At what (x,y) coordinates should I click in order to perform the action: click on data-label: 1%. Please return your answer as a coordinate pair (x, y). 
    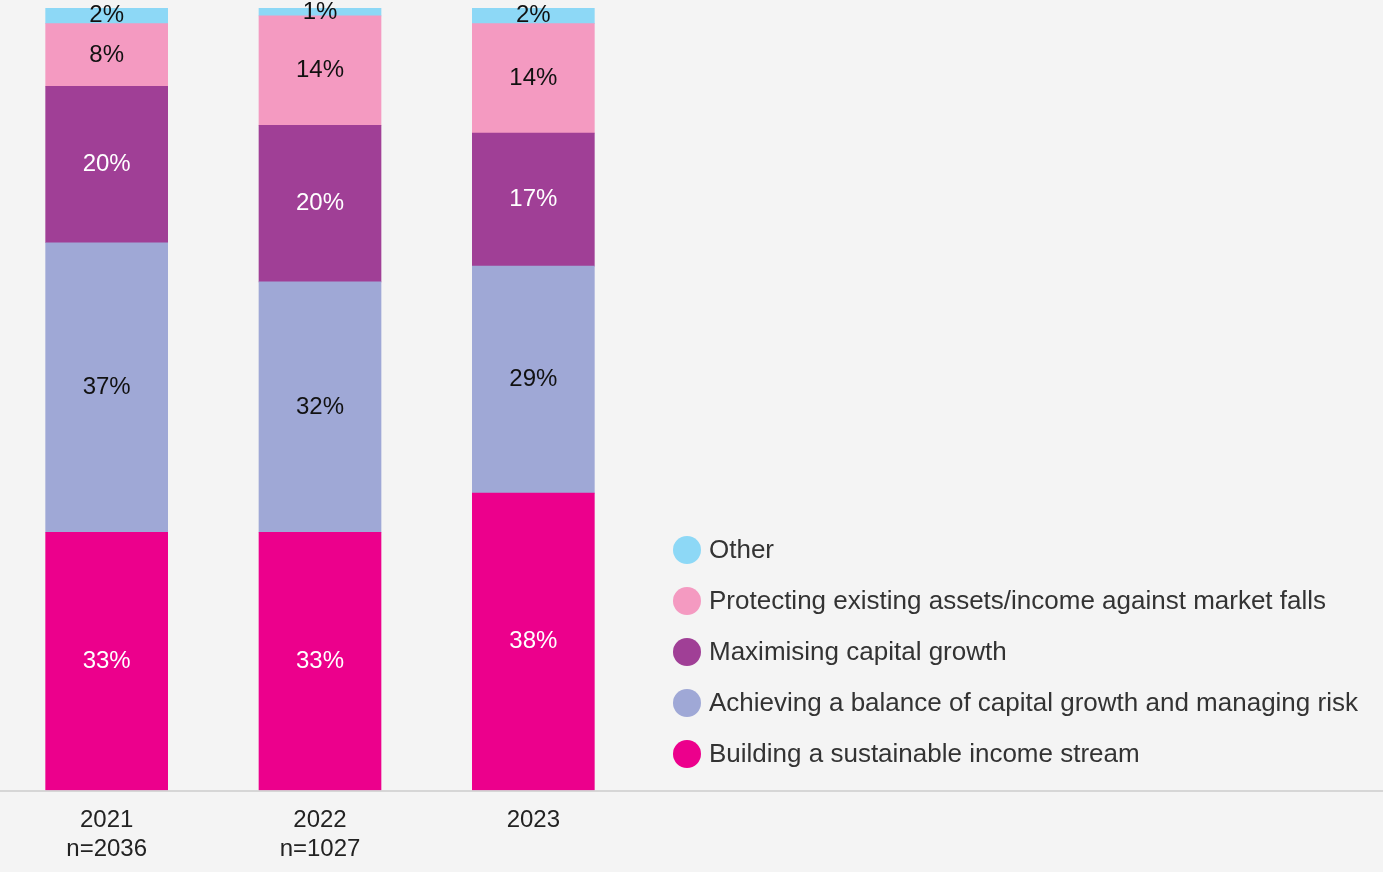
    Looking at the image, I should click on (320, 12).